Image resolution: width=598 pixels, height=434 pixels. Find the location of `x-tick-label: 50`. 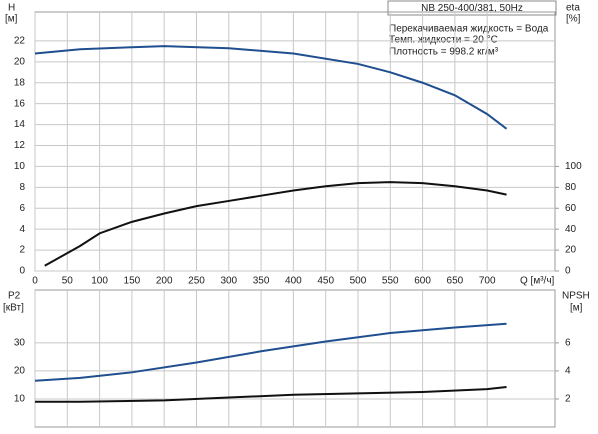

x-tick-label: 50 is located at coordinates (68, 281).